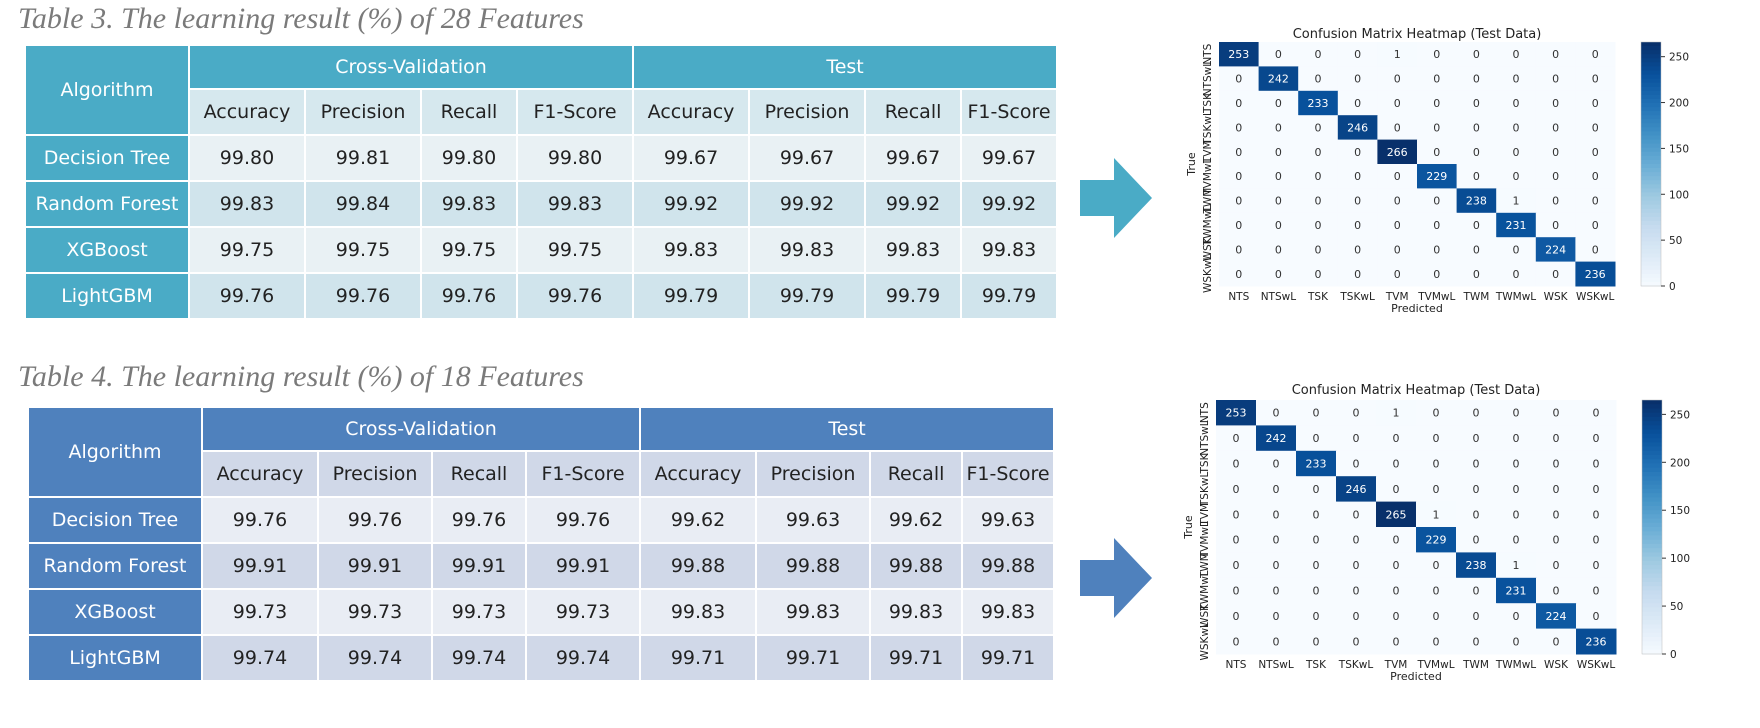 This screenshot has width=1760, height=728. What do you see at coordinates (1356, 489) in the screenshot?
I see `cell-value-label: 246` at bounding box center [1356, 489].